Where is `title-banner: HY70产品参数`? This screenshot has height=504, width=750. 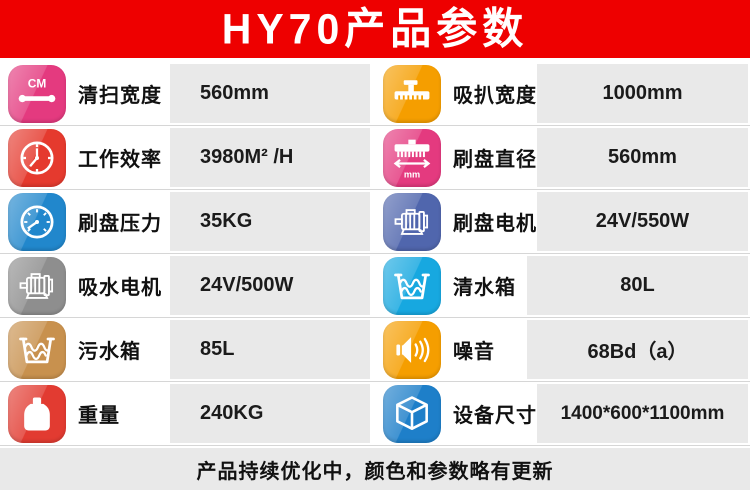
title-banner: HY70产品参数 is located at coordinates (375, 29).